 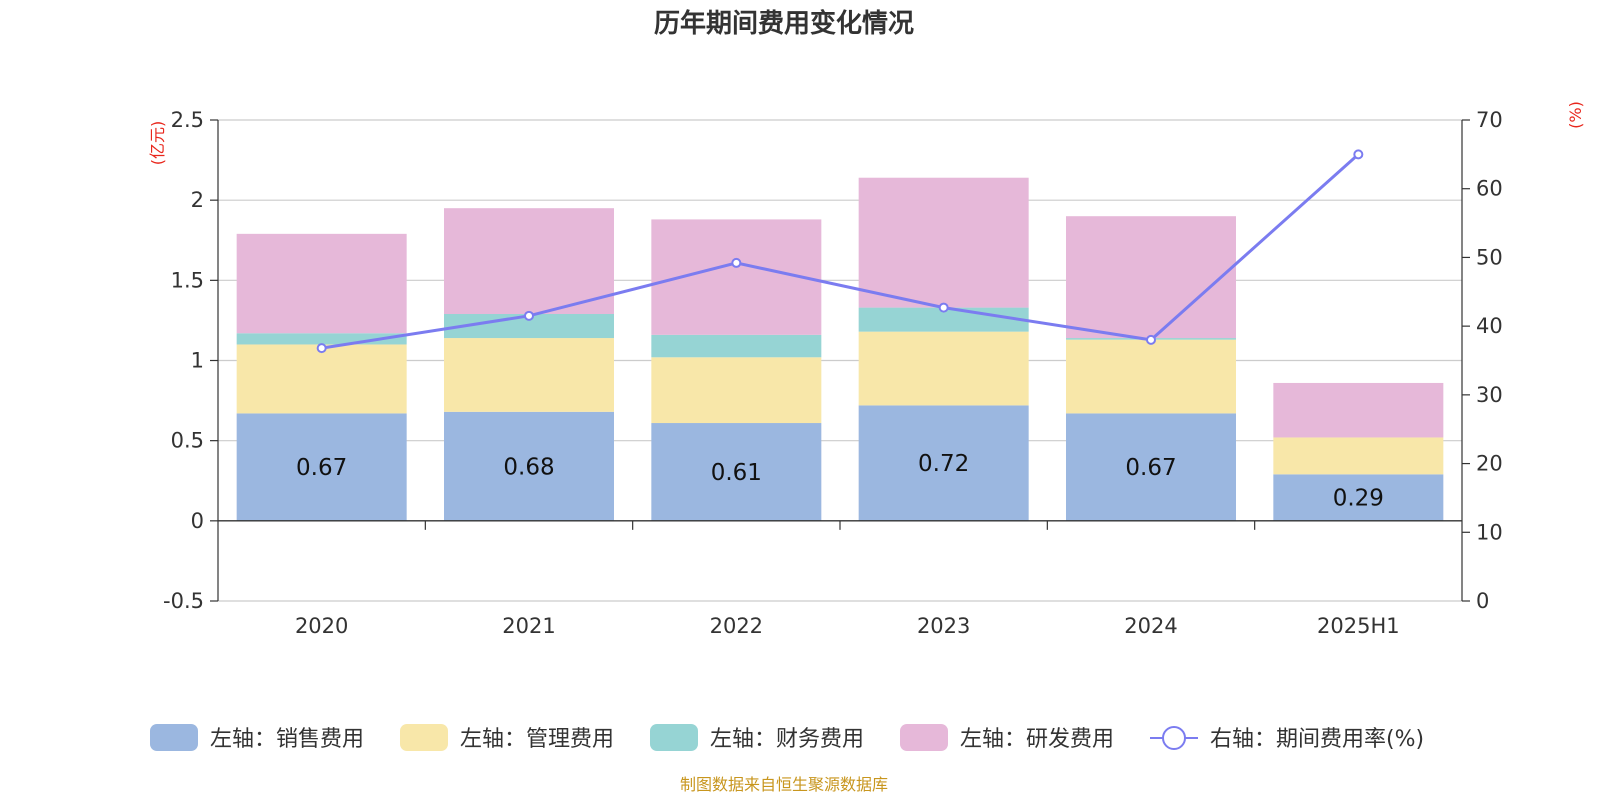 I want to click on data-label: 0.72, so click(x=943, y=464).